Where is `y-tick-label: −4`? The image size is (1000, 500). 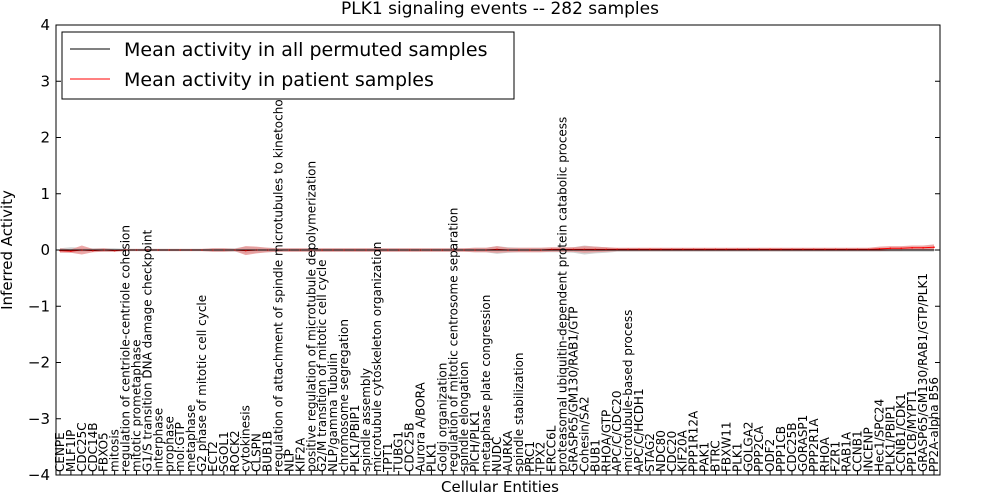 y-tick-label: −4 is located at coordinates (39, 475).